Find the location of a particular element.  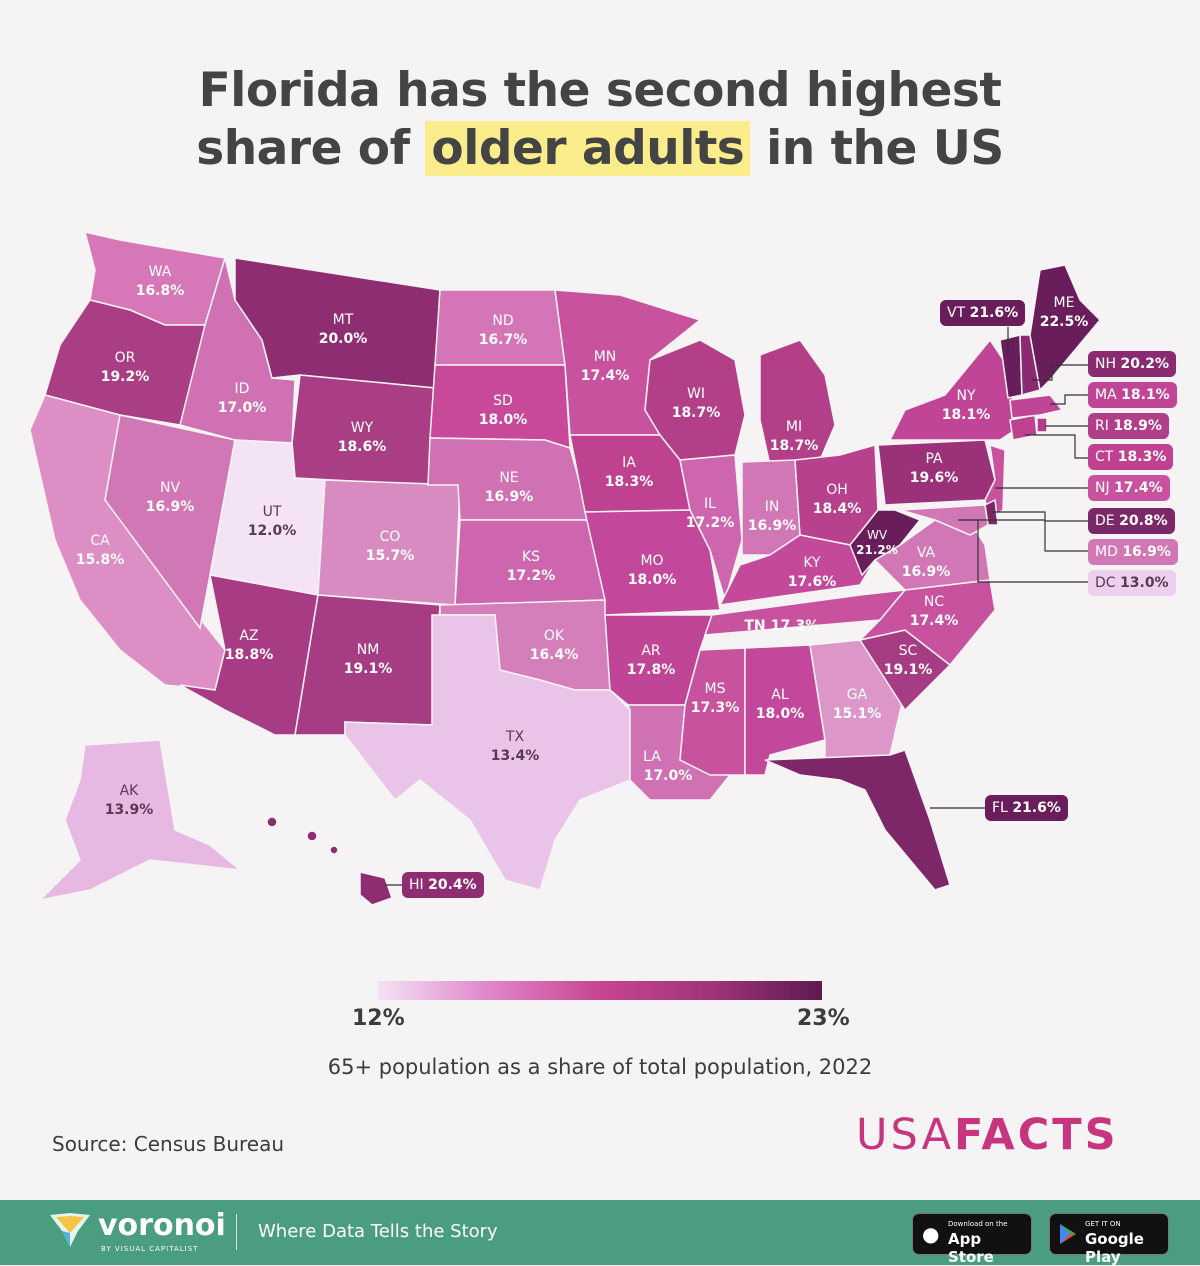

label-TX-abbr: TX is located at coordinates (515, 737).